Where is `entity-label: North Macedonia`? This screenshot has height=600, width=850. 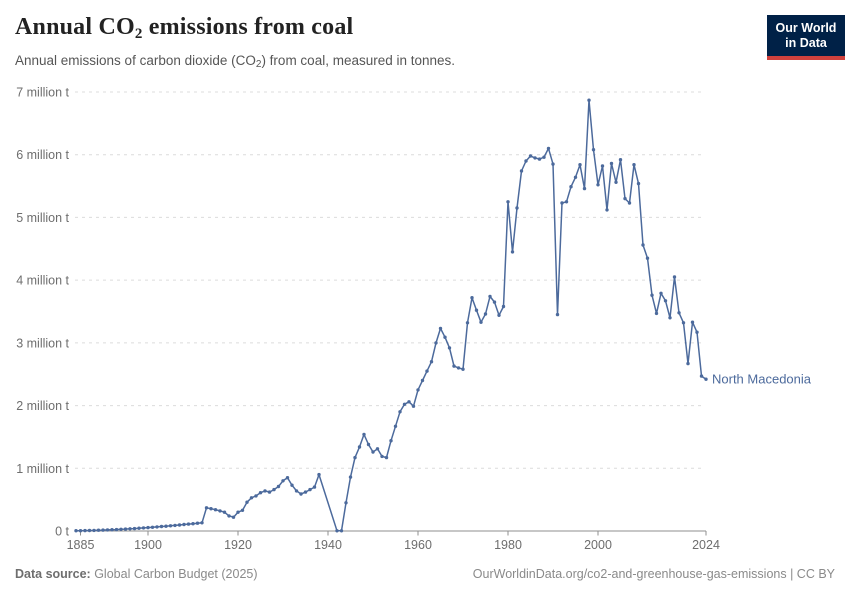
entity-label: North Macedonia is located at coordinates (762, 379).